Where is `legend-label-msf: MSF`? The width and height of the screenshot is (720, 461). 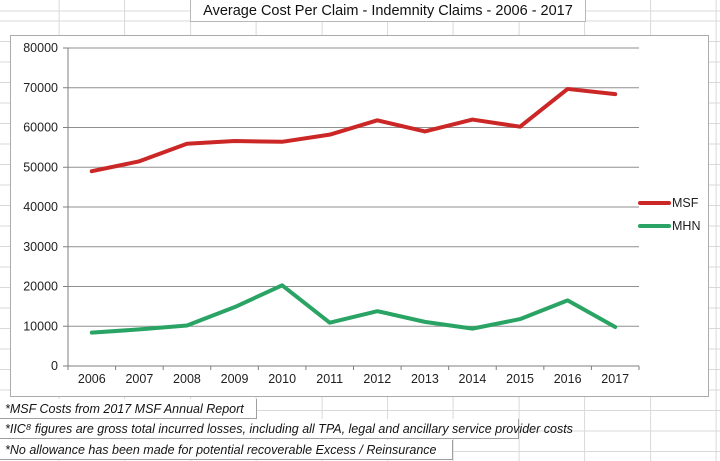
legend-label-msf: MSF is located at coordinates (685, 203).